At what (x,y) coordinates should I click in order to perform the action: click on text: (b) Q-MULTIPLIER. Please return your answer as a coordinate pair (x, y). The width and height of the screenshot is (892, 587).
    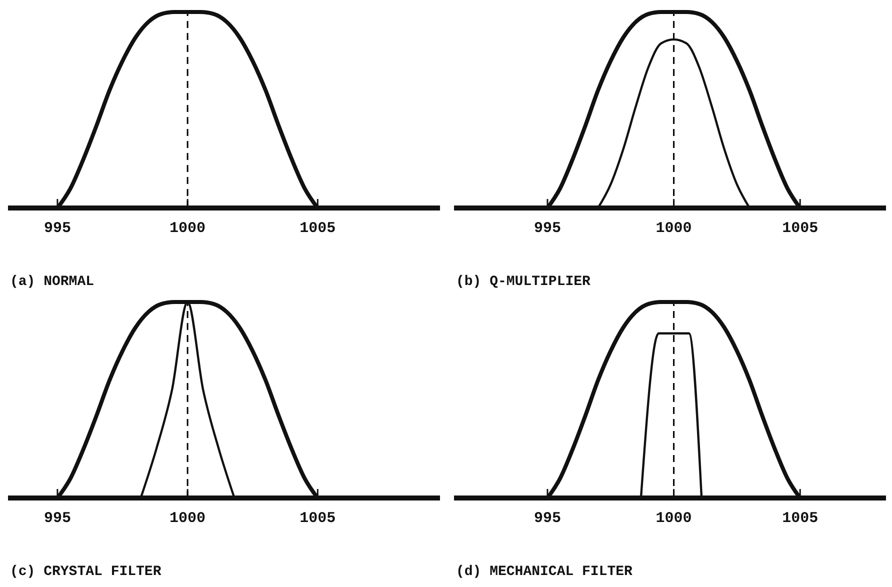
    Looking at the image, I should click on (524, 282).